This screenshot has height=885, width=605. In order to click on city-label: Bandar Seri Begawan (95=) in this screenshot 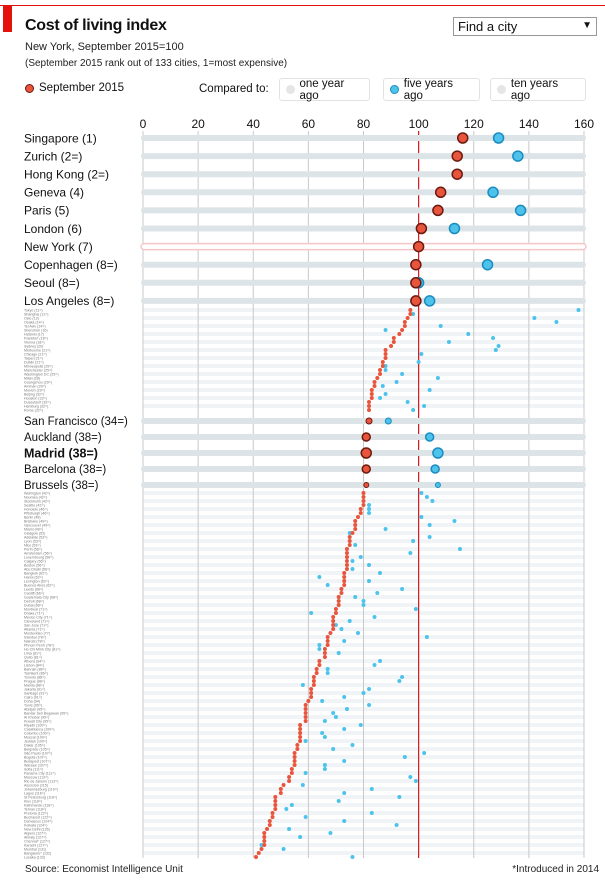, I will do `click(46, 713)`.